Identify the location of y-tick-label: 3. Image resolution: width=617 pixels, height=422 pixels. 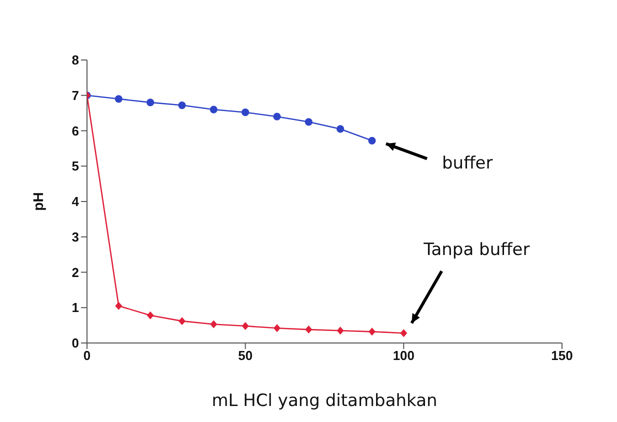
(75, 236).